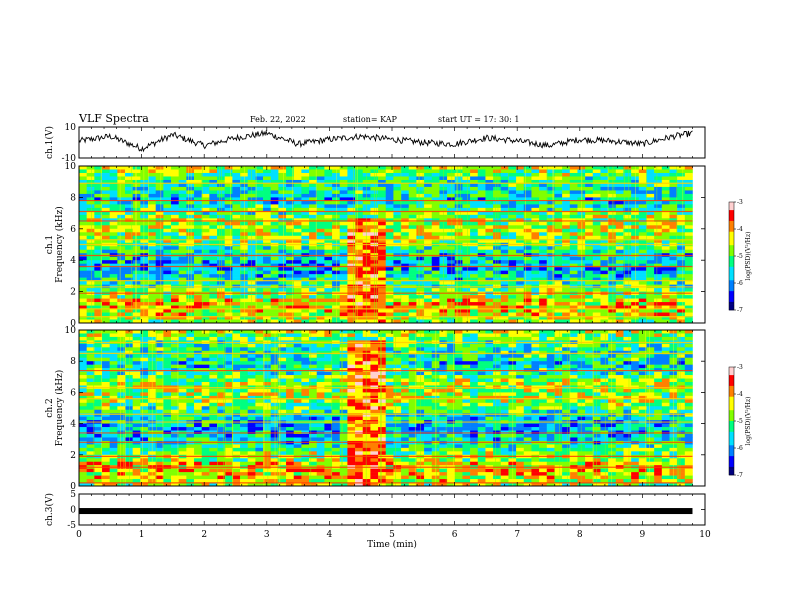 This screenshot has height=612, width=792. Describe the element at coordinates (59, 244) in the screenshot. I see `y-axis-label: Frequency (kHz)` at that location.